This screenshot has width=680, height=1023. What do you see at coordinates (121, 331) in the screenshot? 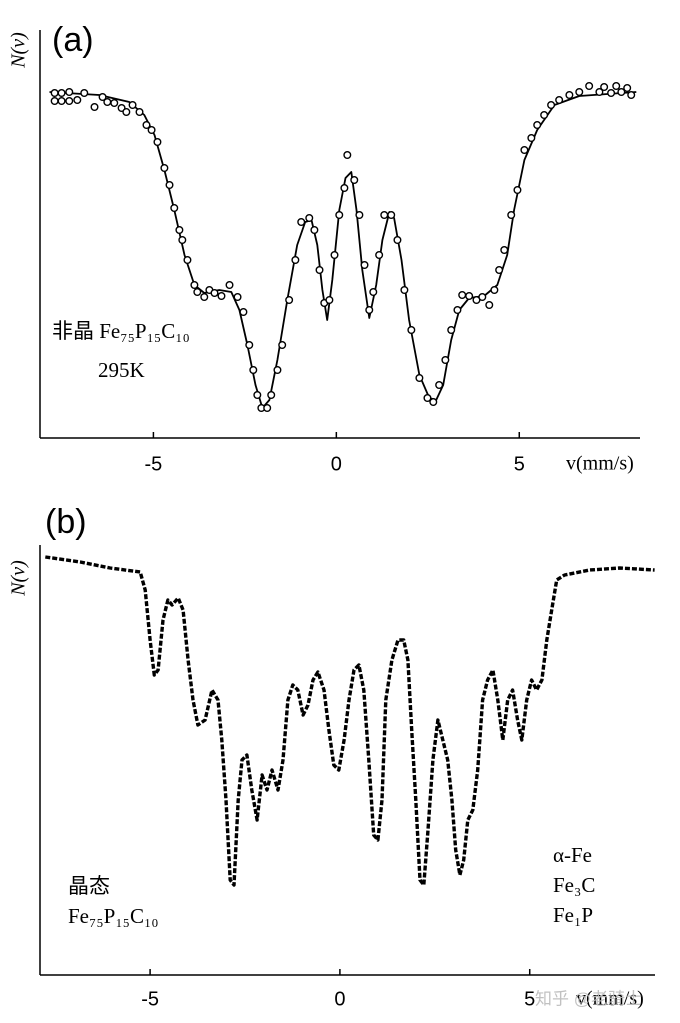
I see `annotation: 非晶 Fe₇₅P₁₅C₁₀` at bounding box center [121, 331].